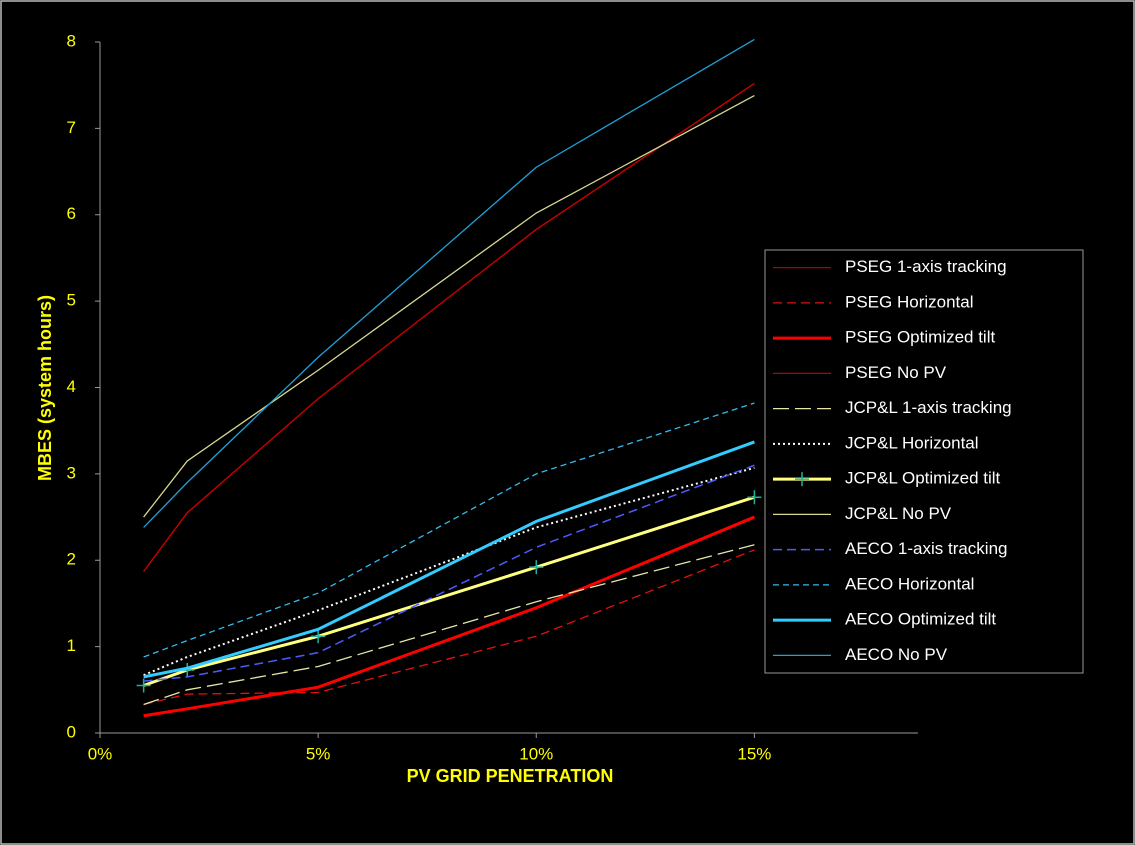 This screenshot has height=845, width=1135. I want to click on x-tick-label: 0%, so click(100, 753).